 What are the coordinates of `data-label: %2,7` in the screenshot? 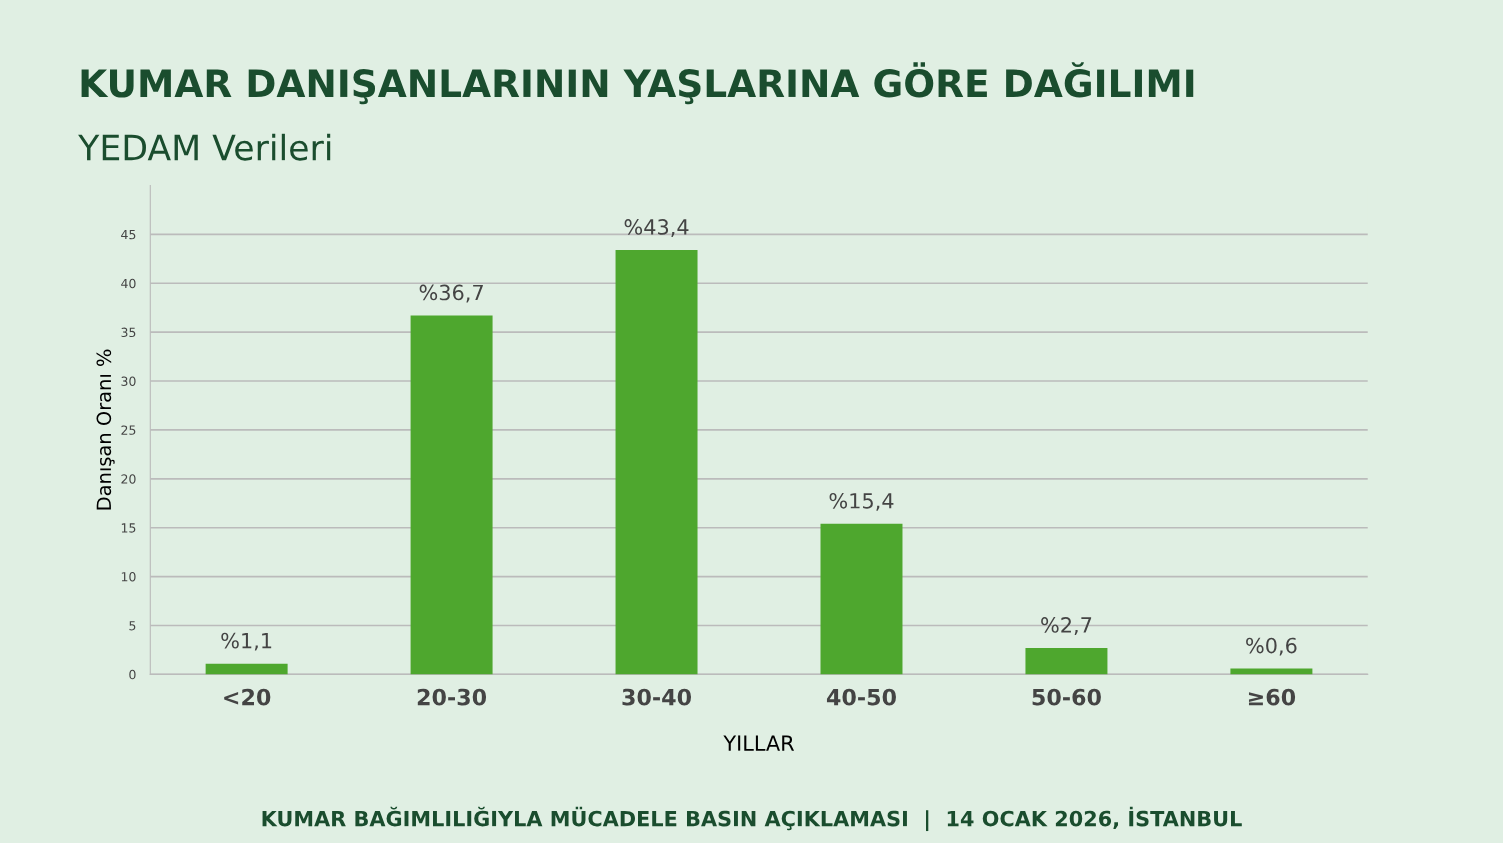 It's located at (1066, 626).